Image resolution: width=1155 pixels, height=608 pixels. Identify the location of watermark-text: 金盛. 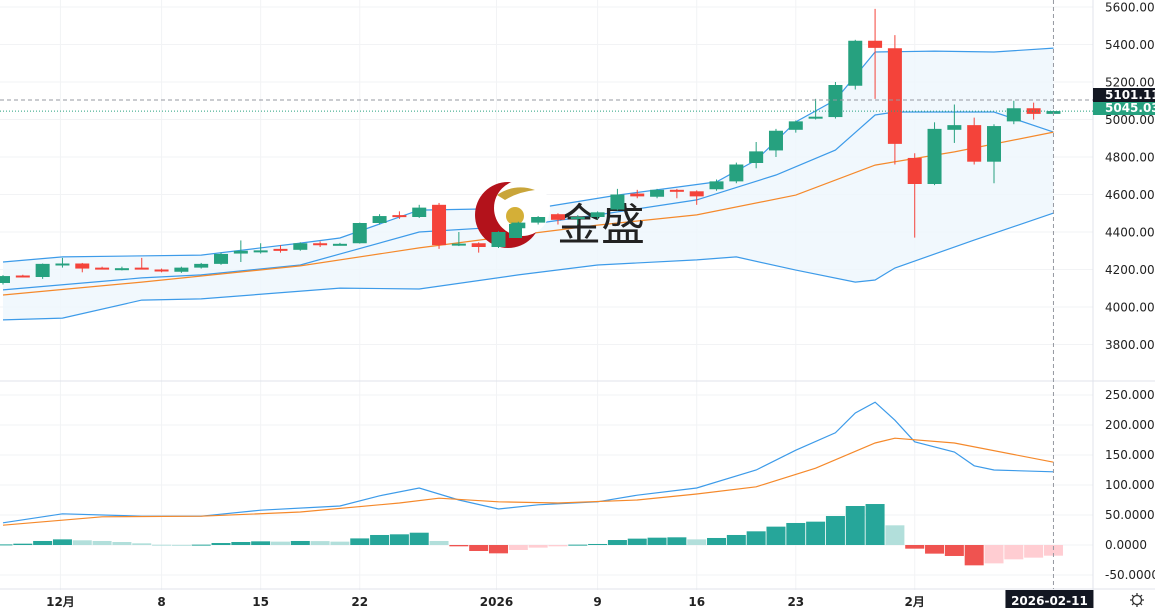
(601, 225).